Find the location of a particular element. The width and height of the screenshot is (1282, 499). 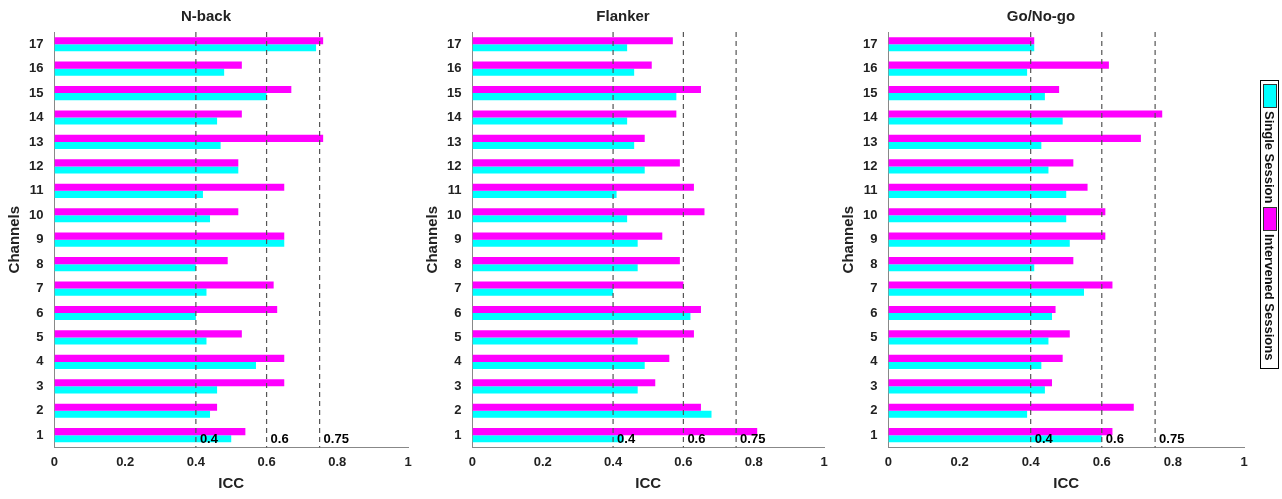

ref-line-label: 0.6 is located at coordinates (279, 439).